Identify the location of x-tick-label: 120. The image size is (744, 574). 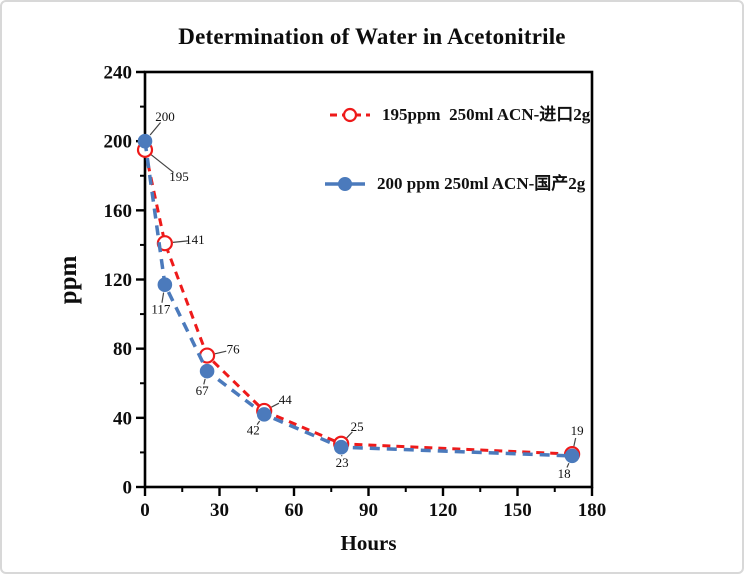
(443, 510).